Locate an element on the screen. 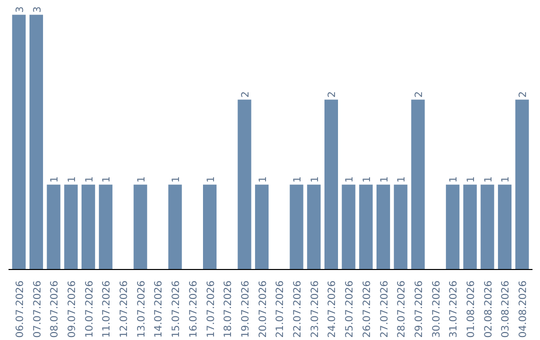 The height and width of the screenshot is (340, 540). x-tick-label: 11.07.2026 is located at coordinates (107, 309).